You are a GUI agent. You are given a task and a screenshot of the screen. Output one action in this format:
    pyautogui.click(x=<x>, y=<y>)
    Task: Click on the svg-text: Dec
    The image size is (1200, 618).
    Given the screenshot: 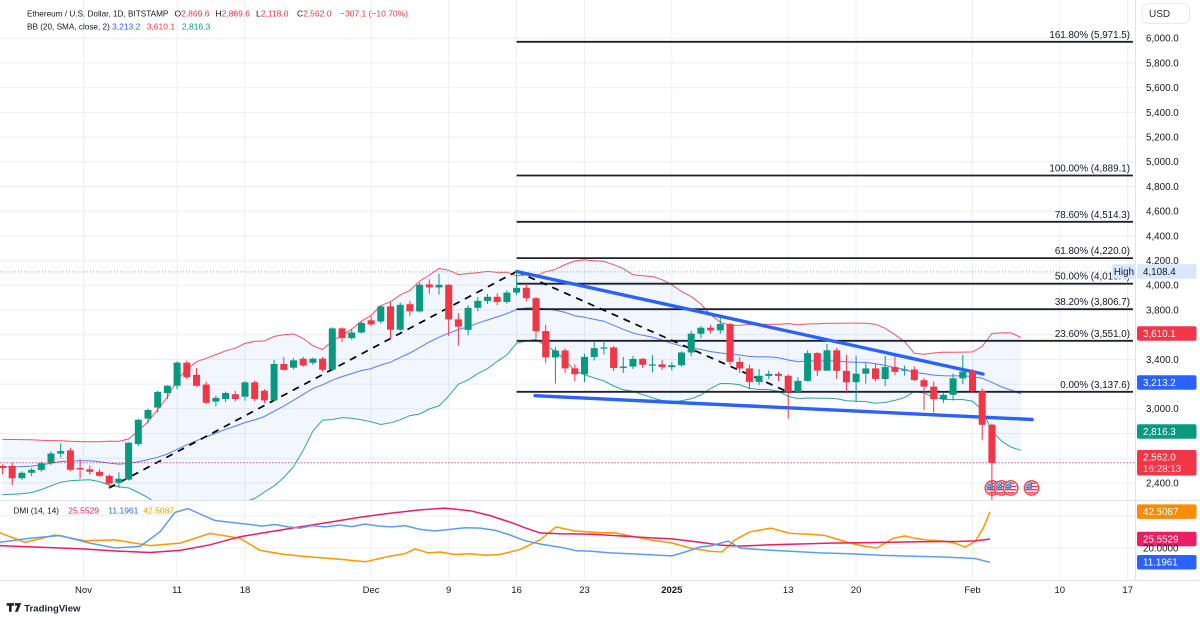 What is the action you would take?
    pyautogui.click(x=371, y=590)
    